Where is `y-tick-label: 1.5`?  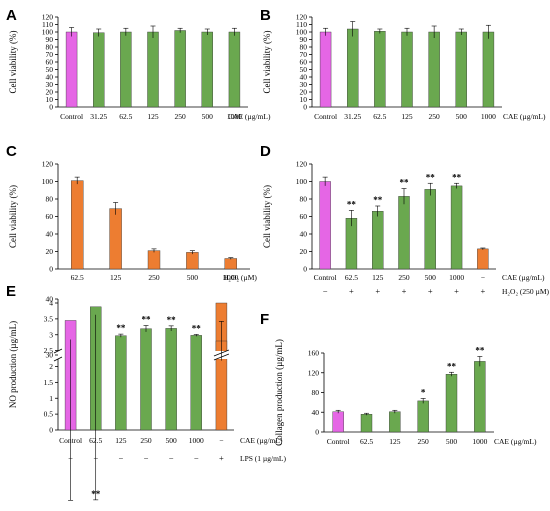
y-tick-label: 1.5 is located at coordinates (49, 382).